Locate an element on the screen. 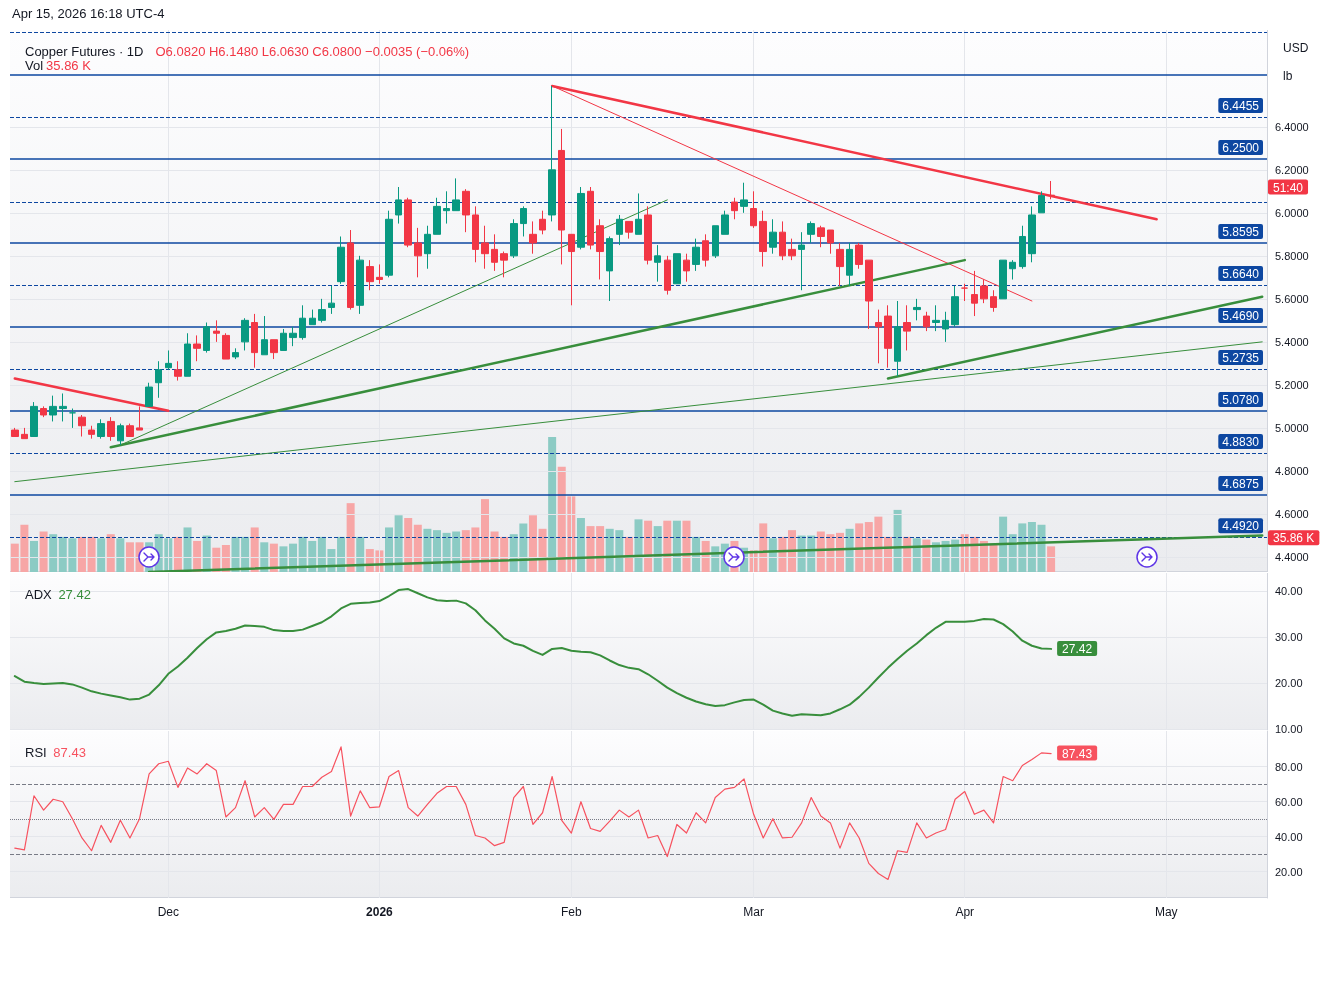 This screenshot has width=1343, height=997. text: RSI is located at coordinates (36, 752).